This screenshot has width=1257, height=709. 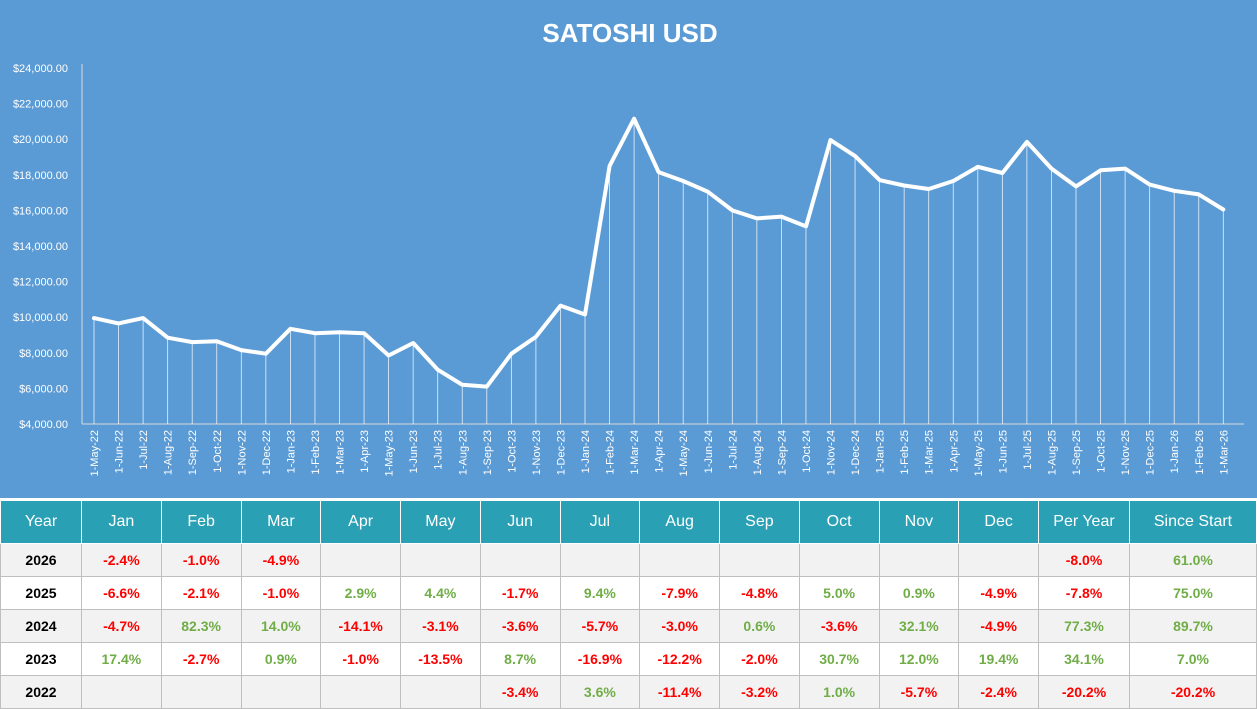 I want to click on return-cell: -1.0%, so click(x=360, y=659).